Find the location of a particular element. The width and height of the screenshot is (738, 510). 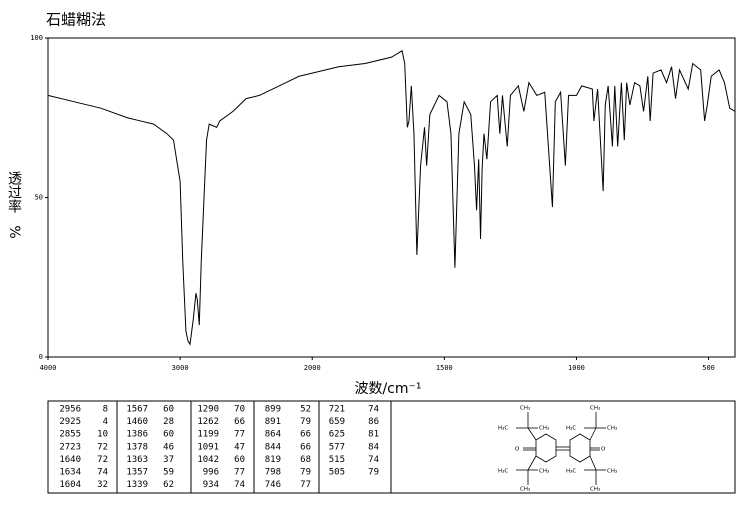

y-tick-label: 50 is located at coordinates (39, 198).